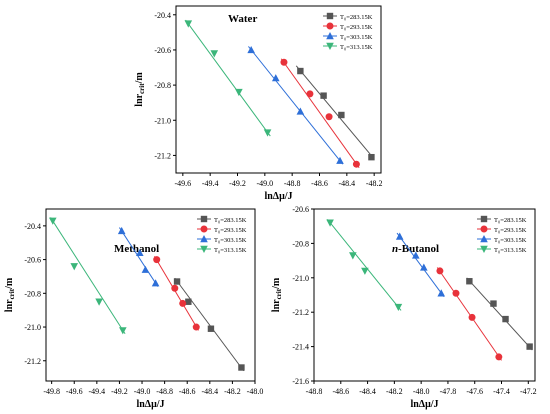 The width and height of the screenshot is (550, 414). I want to click on x-tick-label: -47.4, so click(501, 391).